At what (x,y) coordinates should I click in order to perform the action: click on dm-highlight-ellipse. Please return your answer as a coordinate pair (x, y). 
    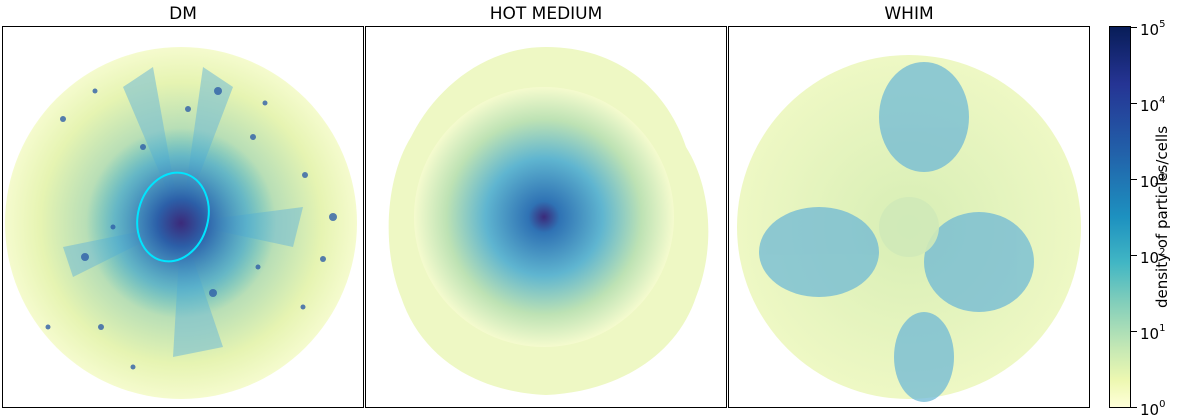
    Looking at the image, I should click on (173, 217).